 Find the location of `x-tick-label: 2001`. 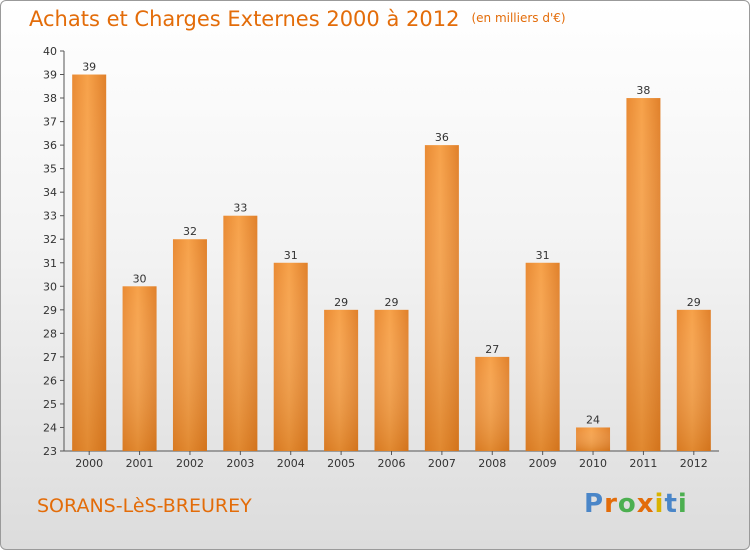

x-tick-label: 2001 is located at coordinates (140, 463).